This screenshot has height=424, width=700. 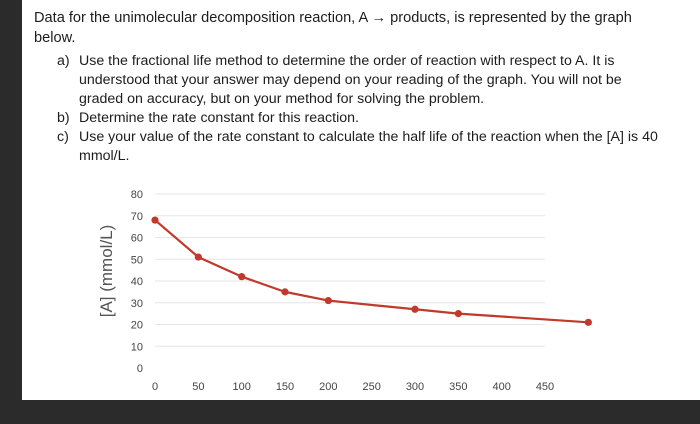 I want to click on x-tick-label: 0, so click(x=155, y=387).